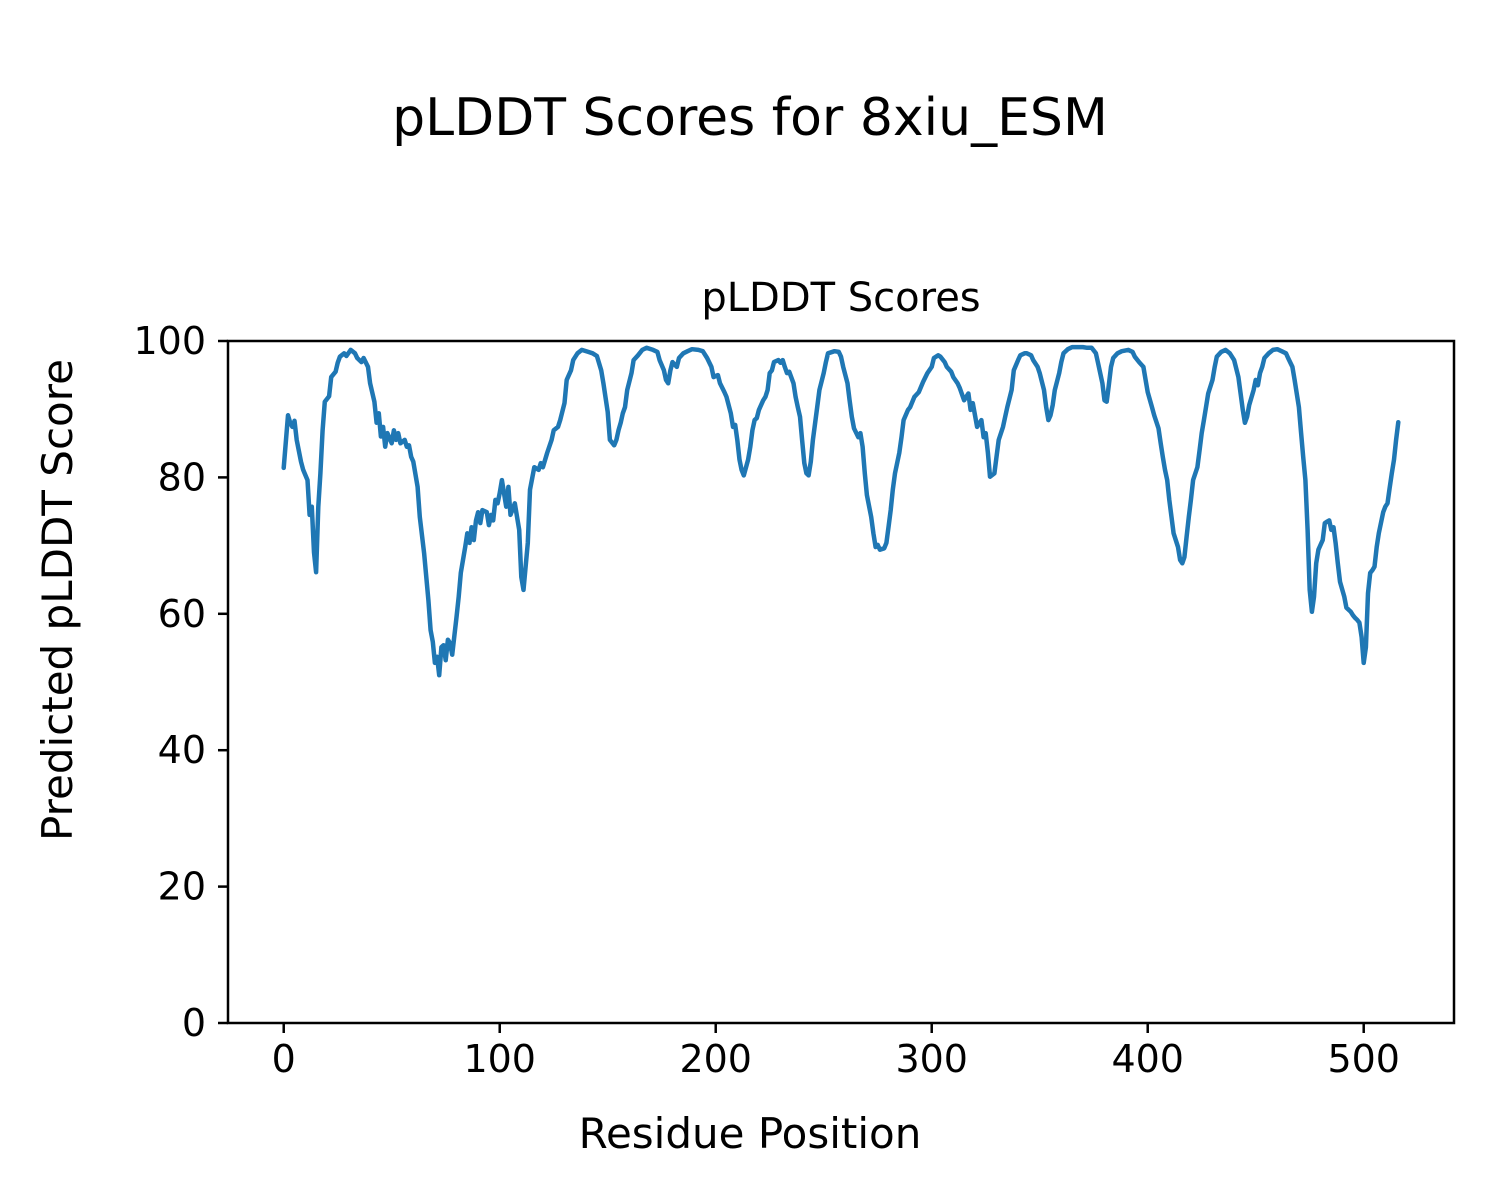 The image size is (1500, 1200). Describe the element at coordinates (1363, 1059) in the screenshot. I see `x-tick-label: 500` at that location.